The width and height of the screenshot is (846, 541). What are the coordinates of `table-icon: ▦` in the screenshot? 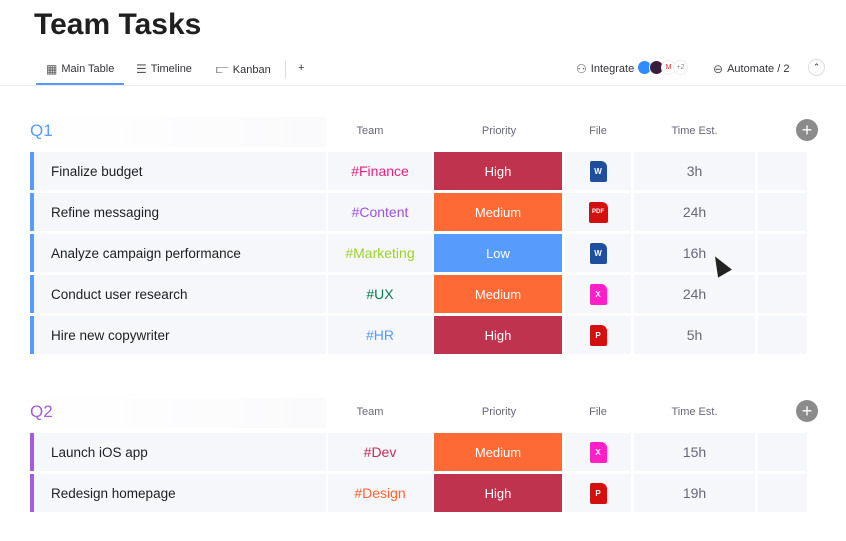 It's located at (52, 69).